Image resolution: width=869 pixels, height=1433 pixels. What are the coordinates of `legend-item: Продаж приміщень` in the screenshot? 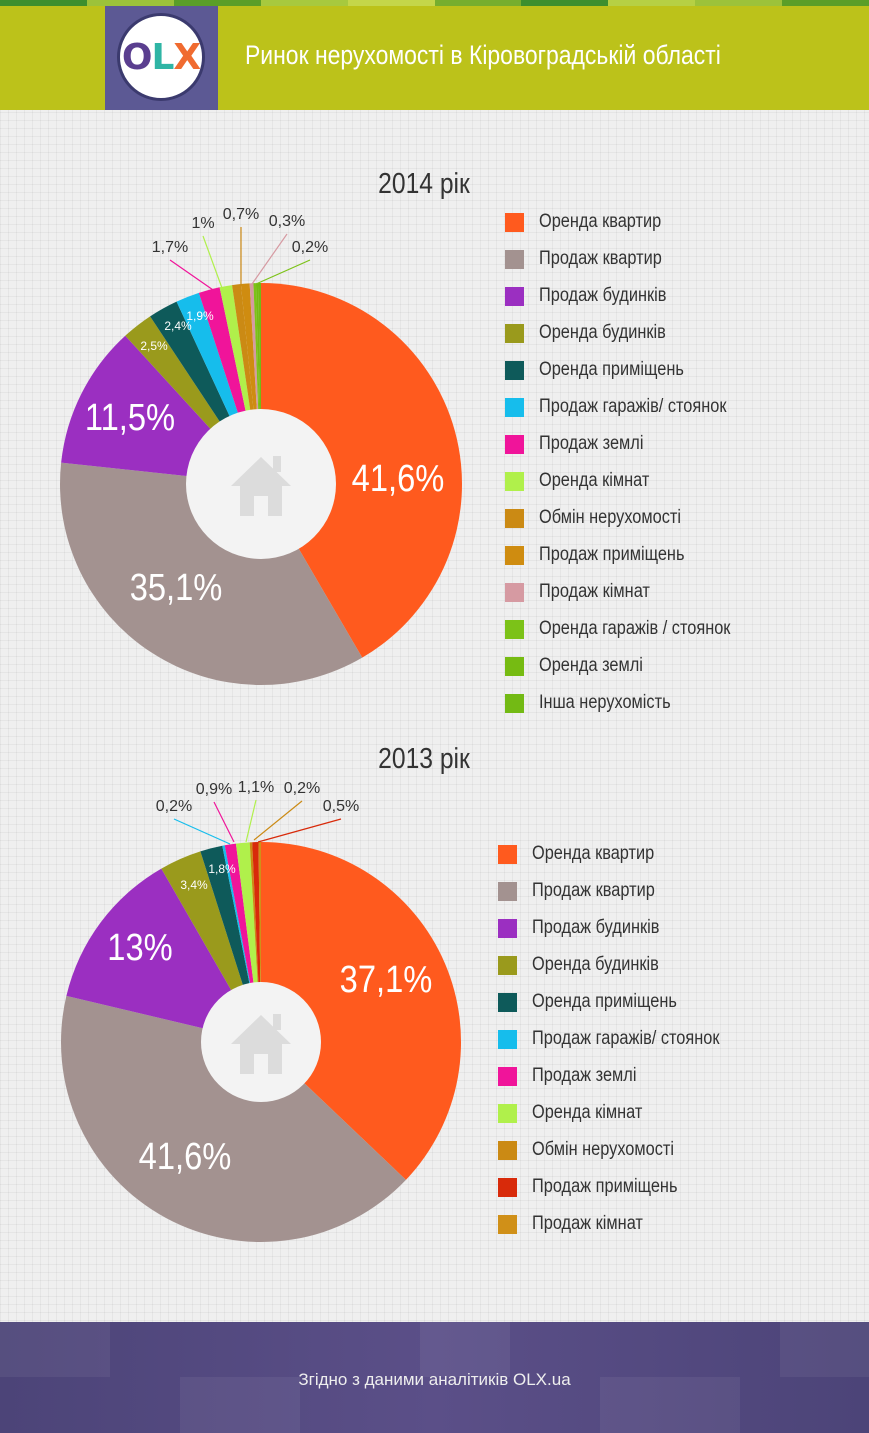 It's located at (606, 555).